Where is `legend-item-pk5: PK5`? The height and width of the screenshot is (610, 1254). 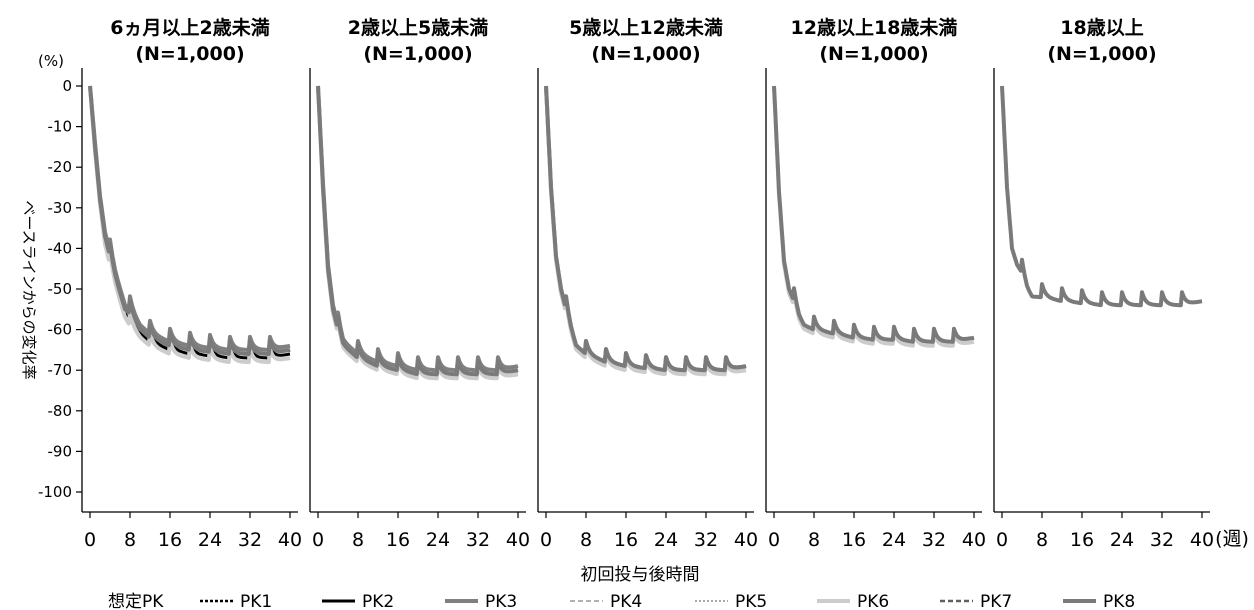
legend-item-pk5: PK5 is located at coordinates (731, 601).